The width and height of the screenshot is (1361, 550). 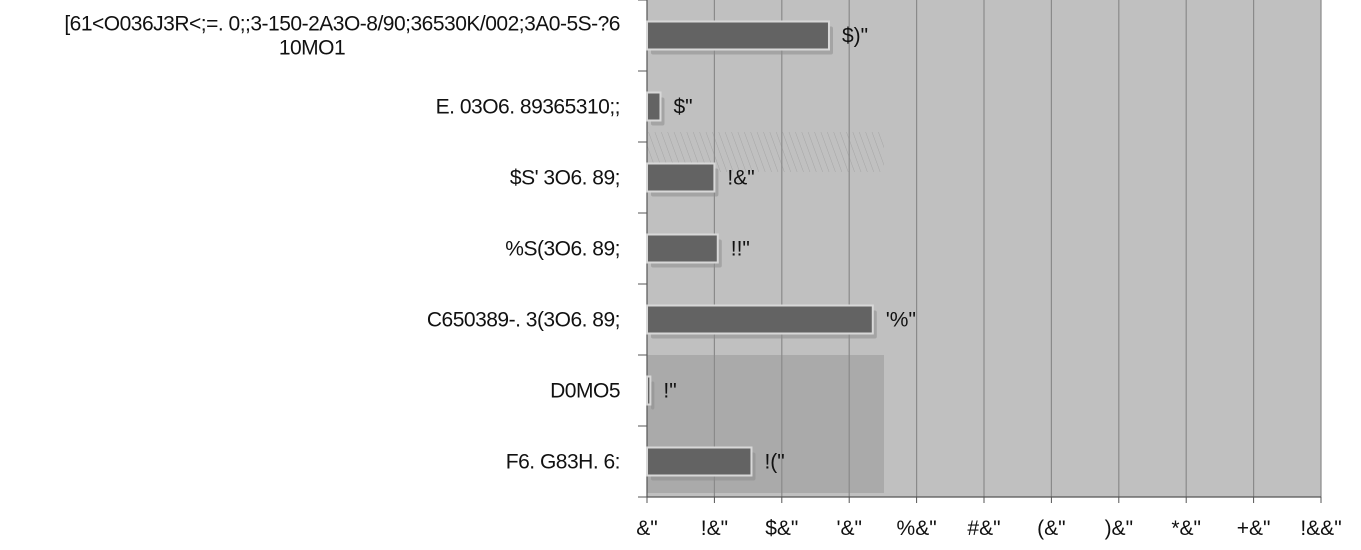 I want to click on x-tick-label: %&", so click(x=917, y=528).